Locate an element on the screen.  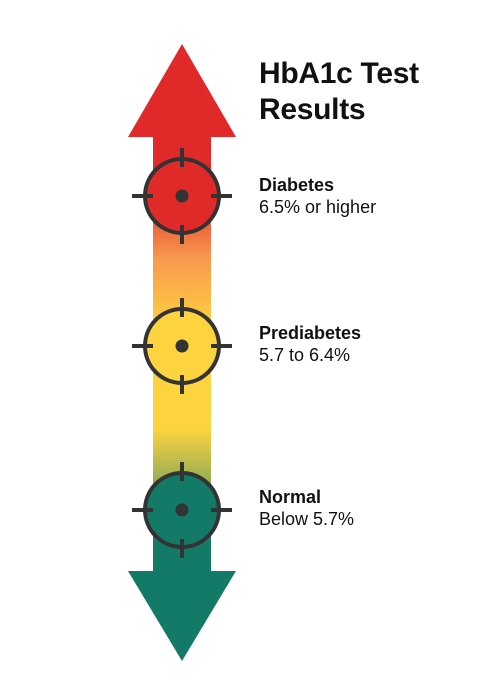
level-name: Prediabetes is located at coordinates (310, 333).